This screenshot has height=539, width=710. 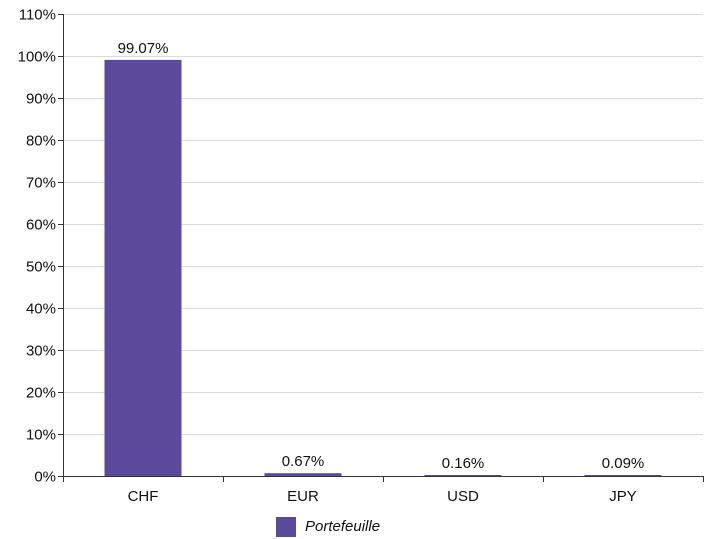 I want to click on y-tick-label: 60%, so click(x=41, y=225).